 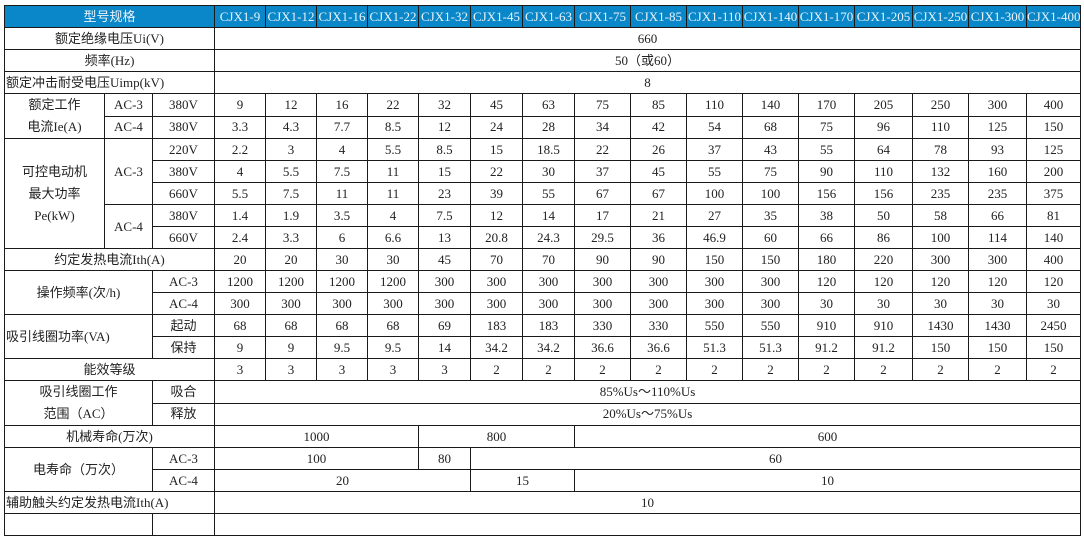 I want to click on value-cell: 22, so click(x=496, y=171).